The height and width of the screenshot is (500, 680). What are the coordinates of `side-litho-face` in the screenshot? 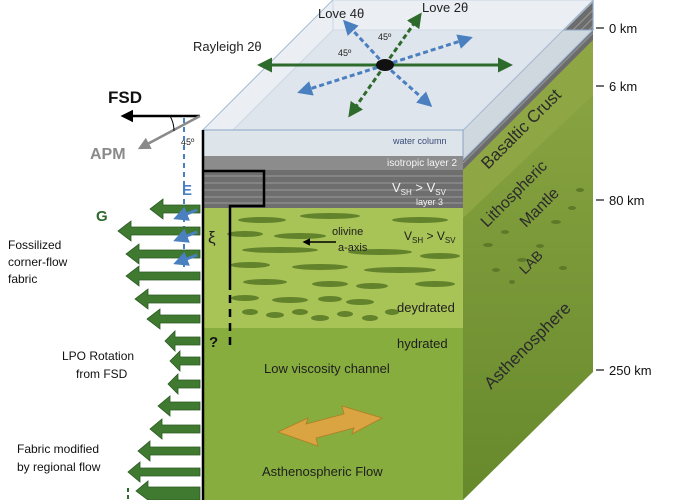 It's located at (528, 123).